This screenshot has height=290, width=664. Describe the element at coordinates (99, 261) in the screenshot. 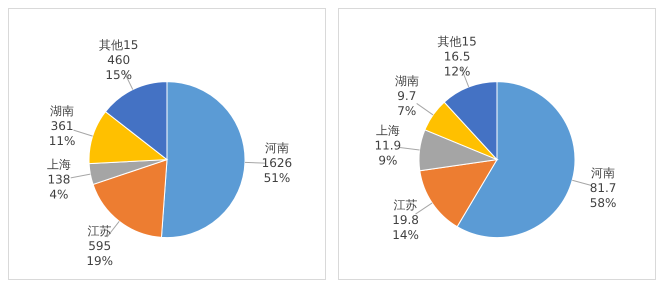

I see `text: 19%` at that location.